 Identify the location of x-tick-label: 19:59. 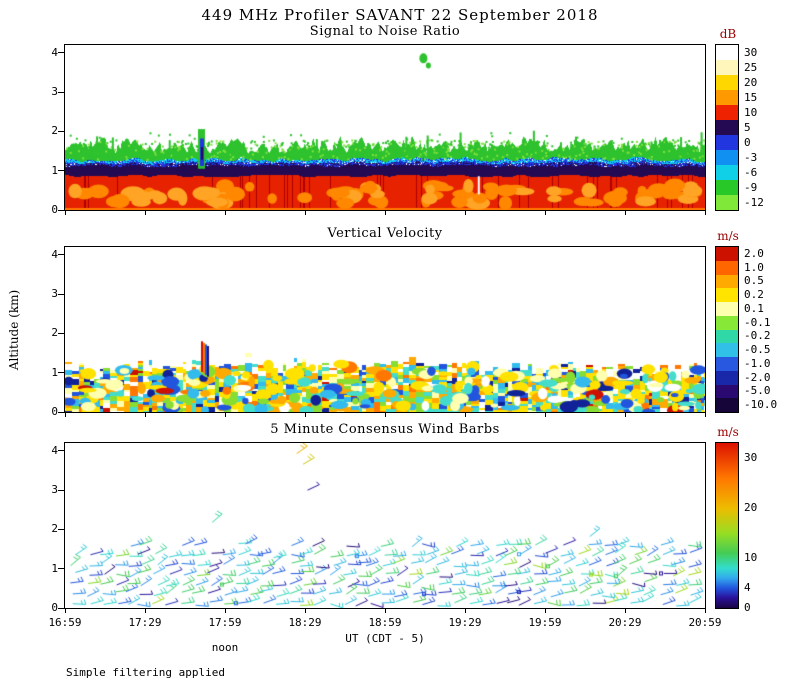
(545, 622).